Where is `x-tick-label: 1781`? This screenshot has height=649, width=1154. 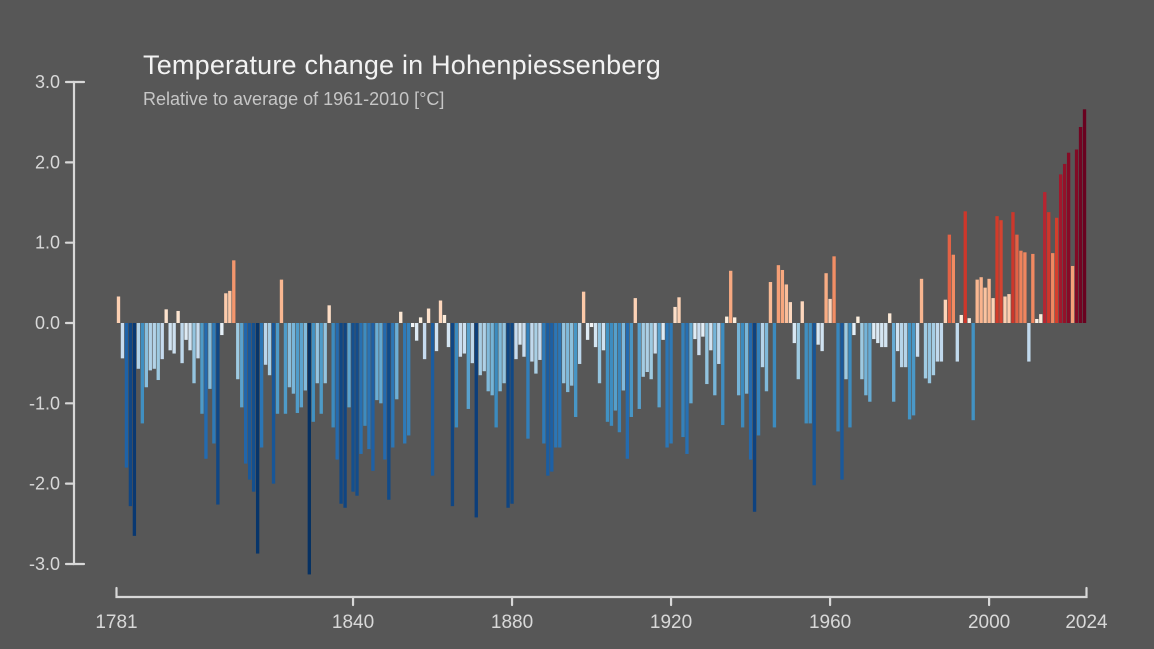 x-tick-label: 1781 is located at coordinates (116, 622).